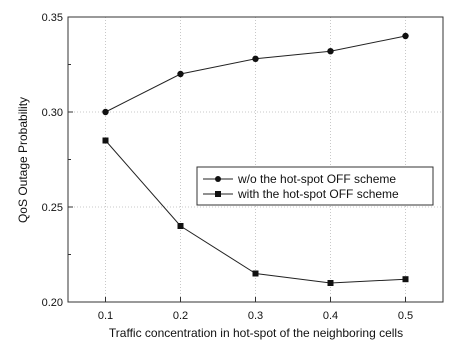 This screenshot has height=347, width=451. Describe the element at coordinates (255, 316) in the screenshot. I see `x-tick-label: 0.3` at that location.